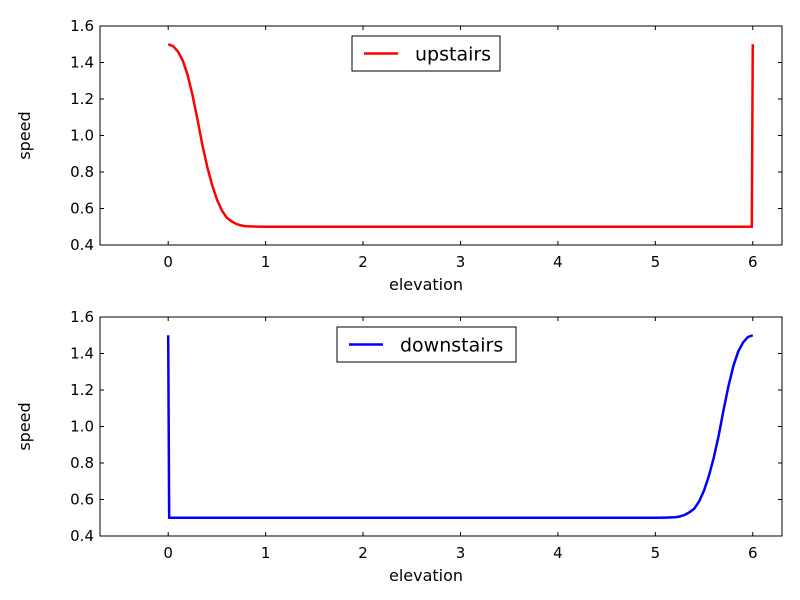 The width and height of the screenshot is (800, 600). What do you see at coordinates (451, 346) in the screenshot?
I see `legend-label-downstairs: downstairs` at bounding box center [451, 346].